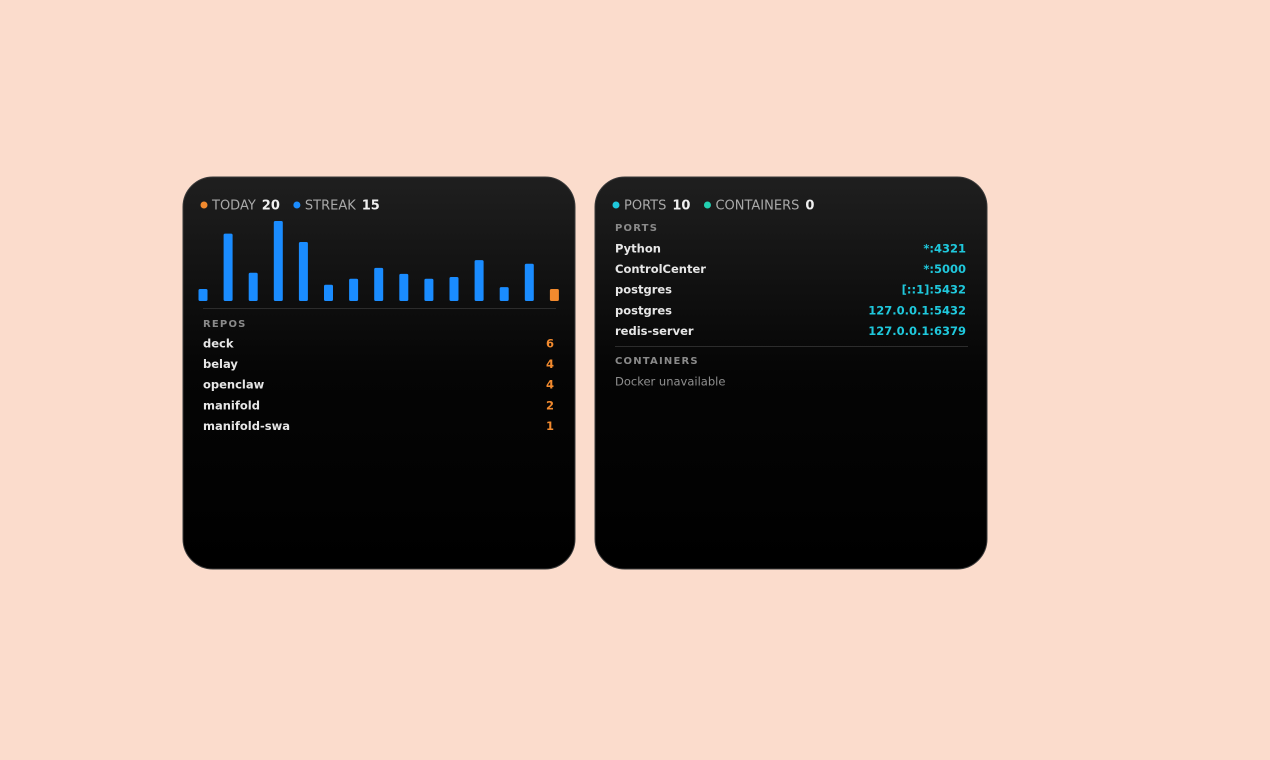 The height and width of the screenshot is (760, 1270). What do you see at coordinates (234, 385) in the screenshot?
I see `repo-name: openclaw` at bounding box center [234, 385].